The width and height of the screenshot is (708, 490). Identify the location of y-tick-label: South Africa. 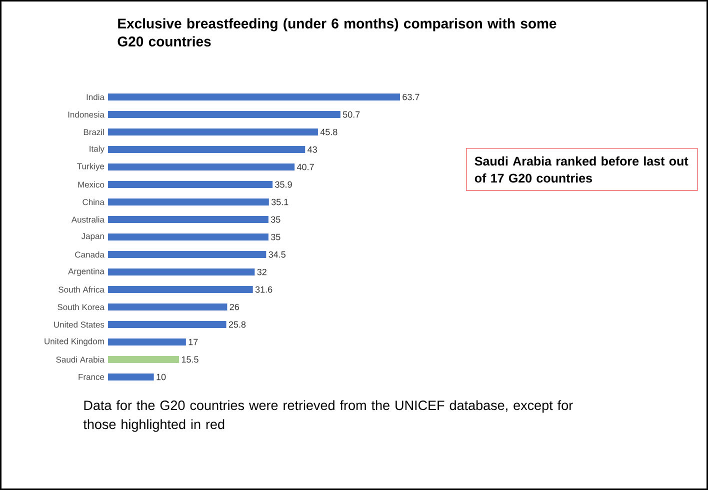
(81, 289).